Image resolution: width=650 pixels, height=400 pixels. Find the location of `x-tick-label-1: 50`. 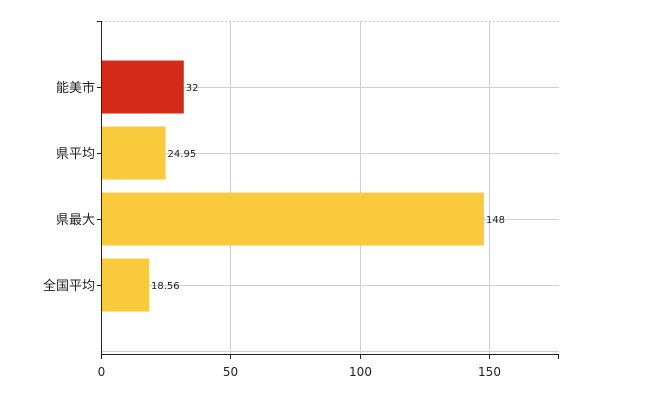

x-tick-label-1: 50 is located at coordinates (230, 372).